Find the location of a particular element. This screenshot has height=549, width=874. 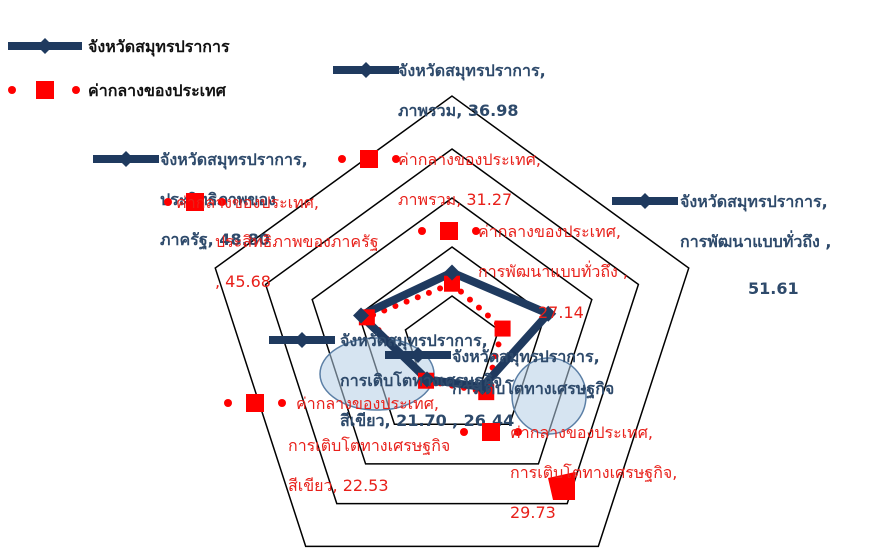

label-key-dot-national-4-a is located at coordinates (168, 202).